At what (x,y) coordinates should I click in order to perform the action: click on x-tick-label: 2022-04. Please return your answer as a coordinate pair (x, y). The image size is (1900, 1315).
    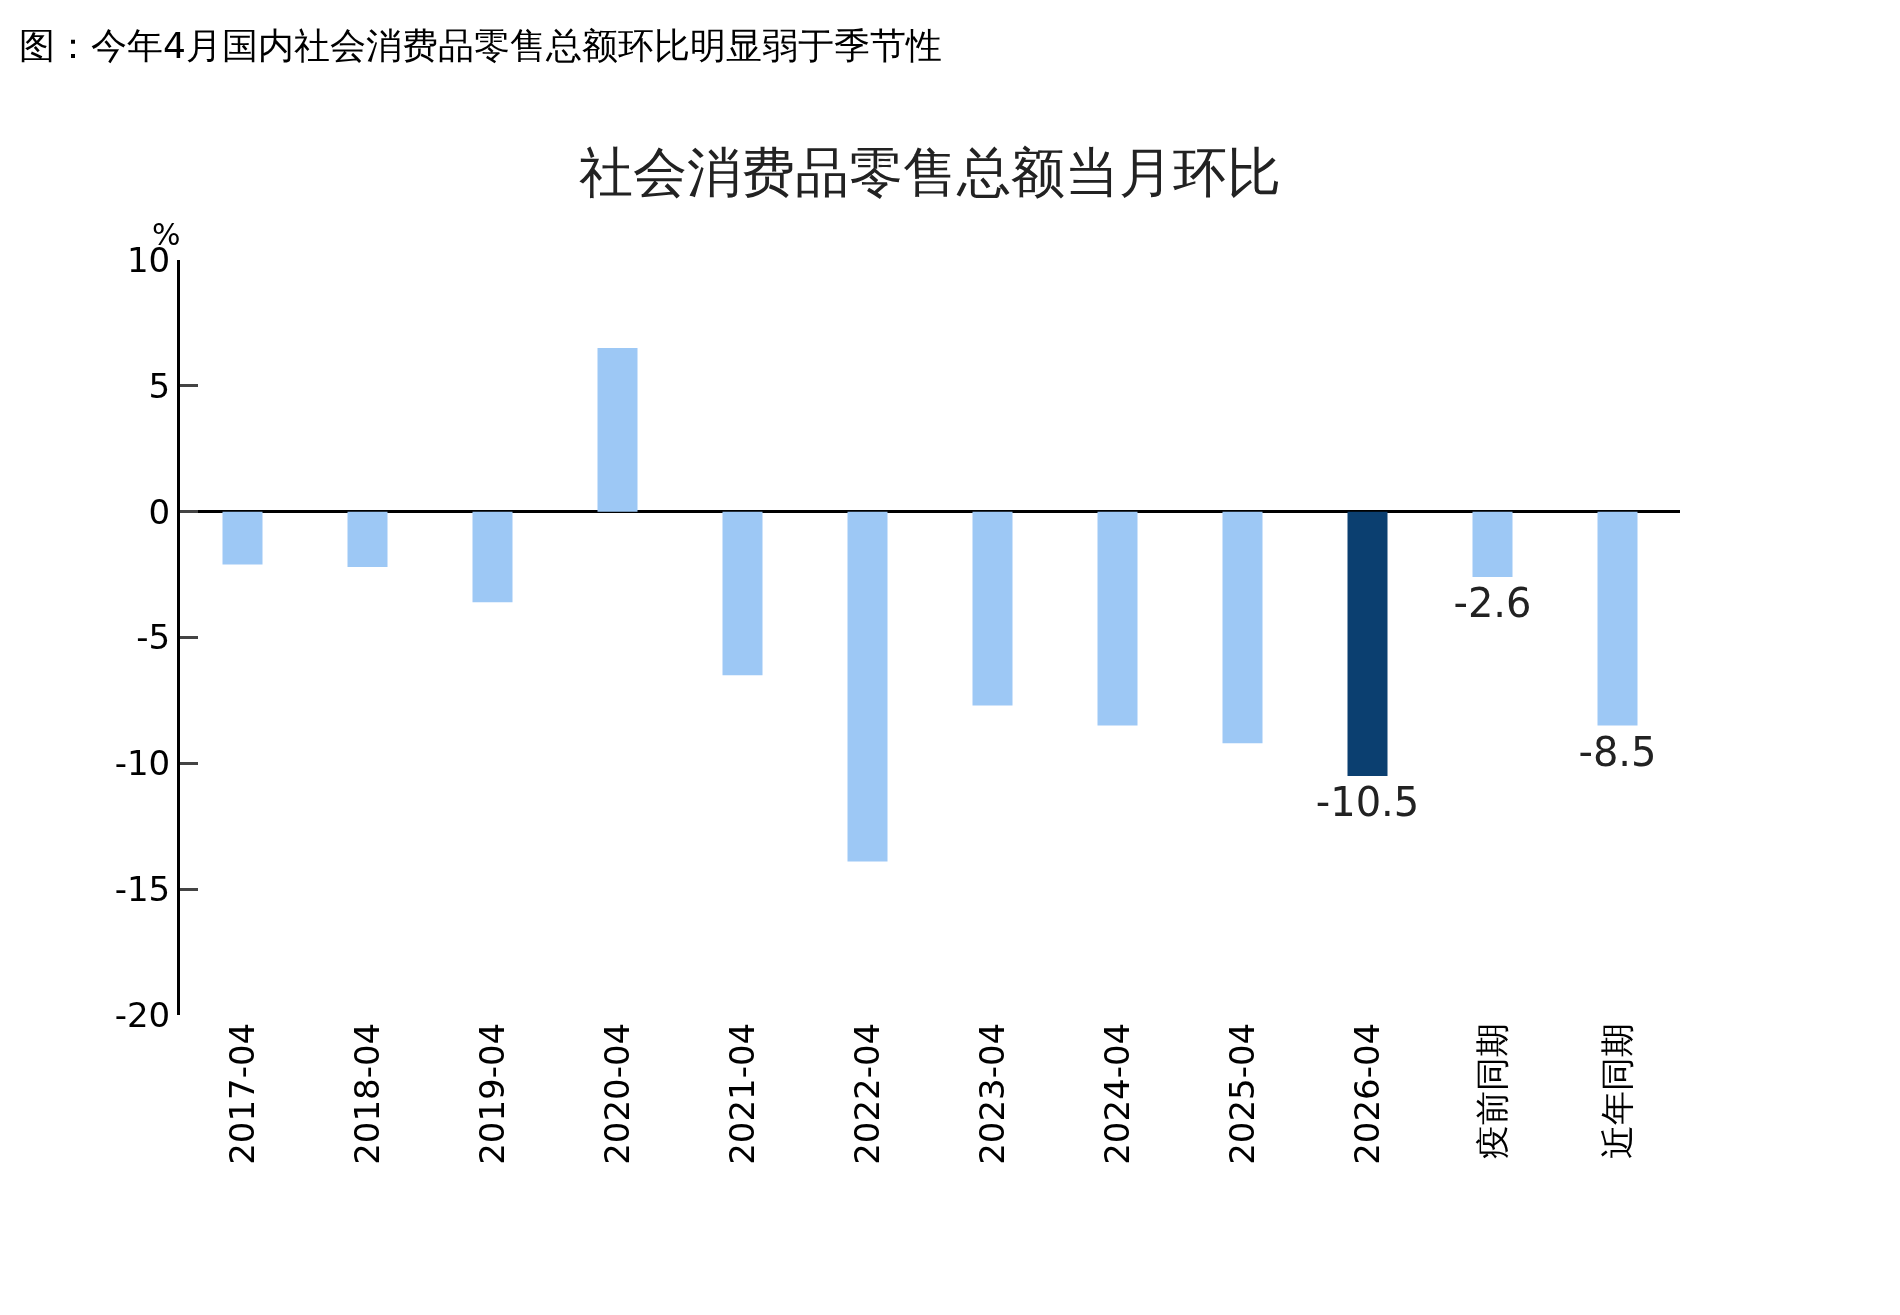
    Looking at the image, I should click on (866, 1093).